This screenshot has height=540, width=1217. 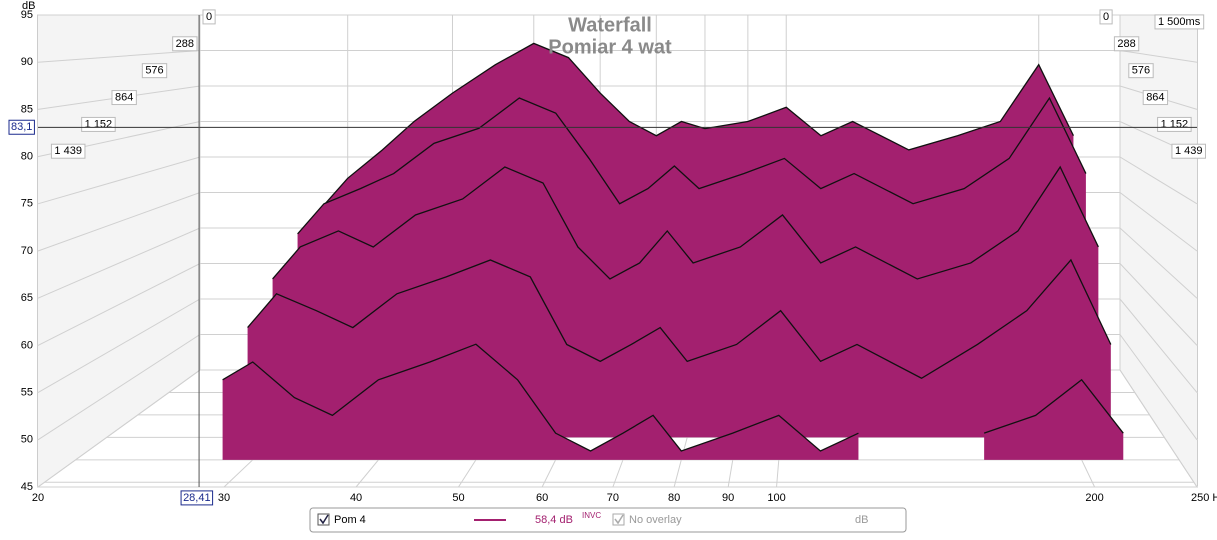 What do you see at coordinates (542, 498) in the screenshot?
I see `x-tick-label: 60` at bounding box center [542, 498].